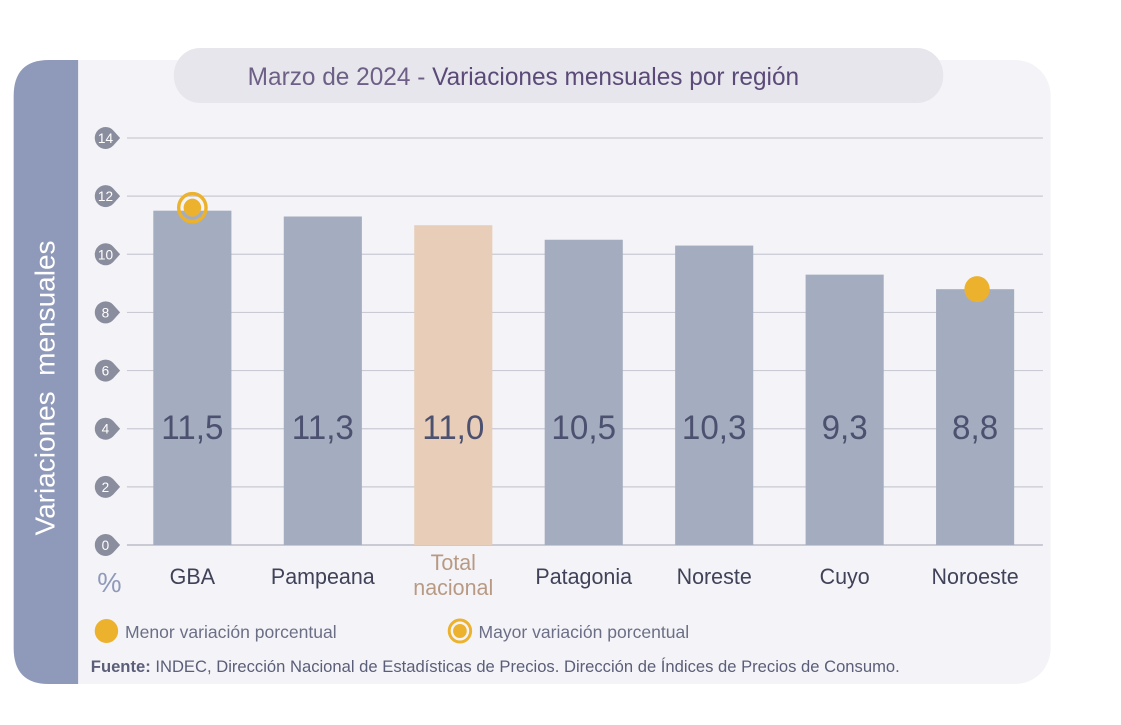 Image resolution: width=1121 pixels, height=725 pixels. I want to click on bar-value-label: 9,3, so click(845, 428).